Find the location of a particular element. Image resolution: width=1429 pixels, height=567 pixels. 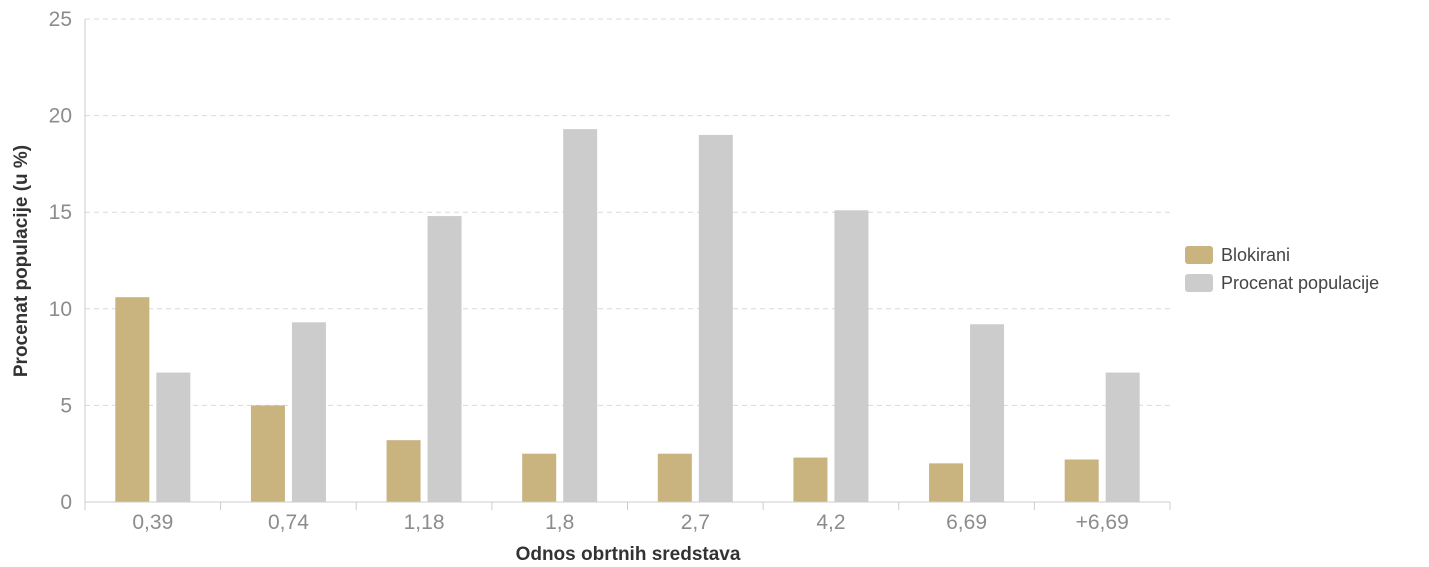

y-tick-label: 25 is located at coordinates (60, 19).